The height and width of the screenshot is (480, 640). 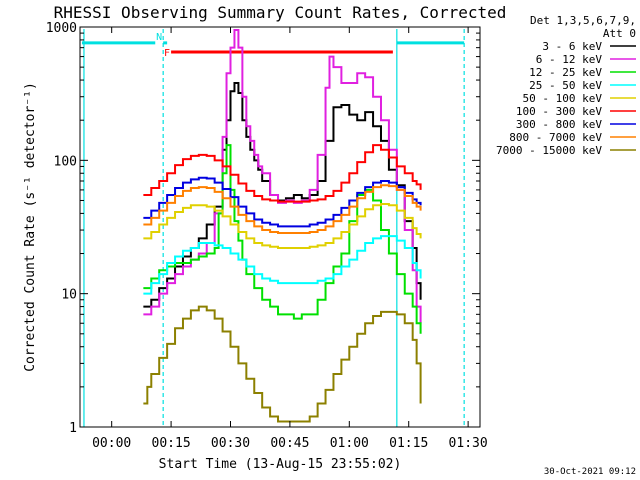 I want to click on legend-label-7: 800 - 7000 keV, so click(x=555, y=137).